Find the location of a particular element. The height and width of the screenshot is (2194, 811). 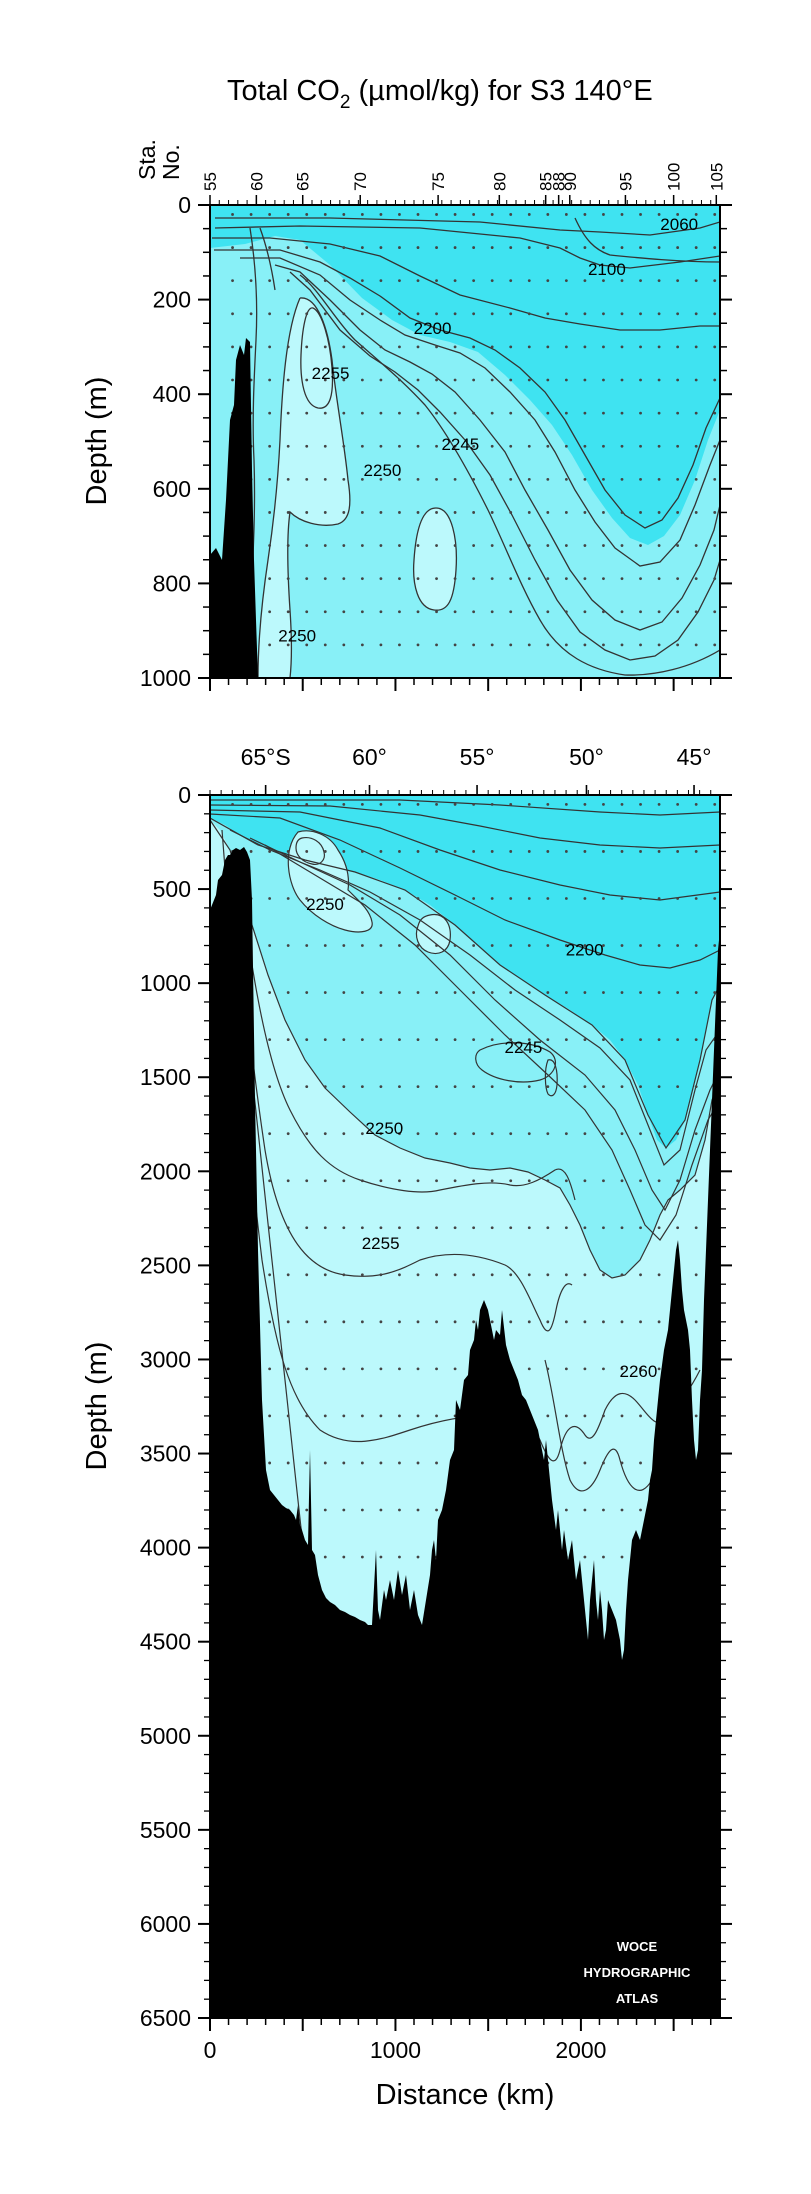

upper-contours is located at coordinates (466, 447).